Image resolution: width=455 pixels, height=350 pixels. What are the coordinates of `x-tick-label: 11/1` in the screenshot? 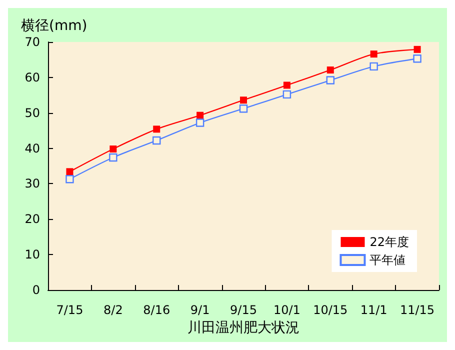 It's located at (374, 310).